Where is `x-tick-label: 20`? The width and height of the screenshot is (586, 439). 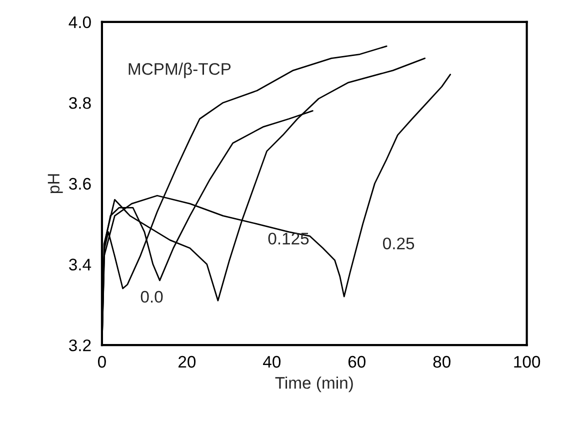 x-tick-label: 20 is located at coordinates (187, 362).